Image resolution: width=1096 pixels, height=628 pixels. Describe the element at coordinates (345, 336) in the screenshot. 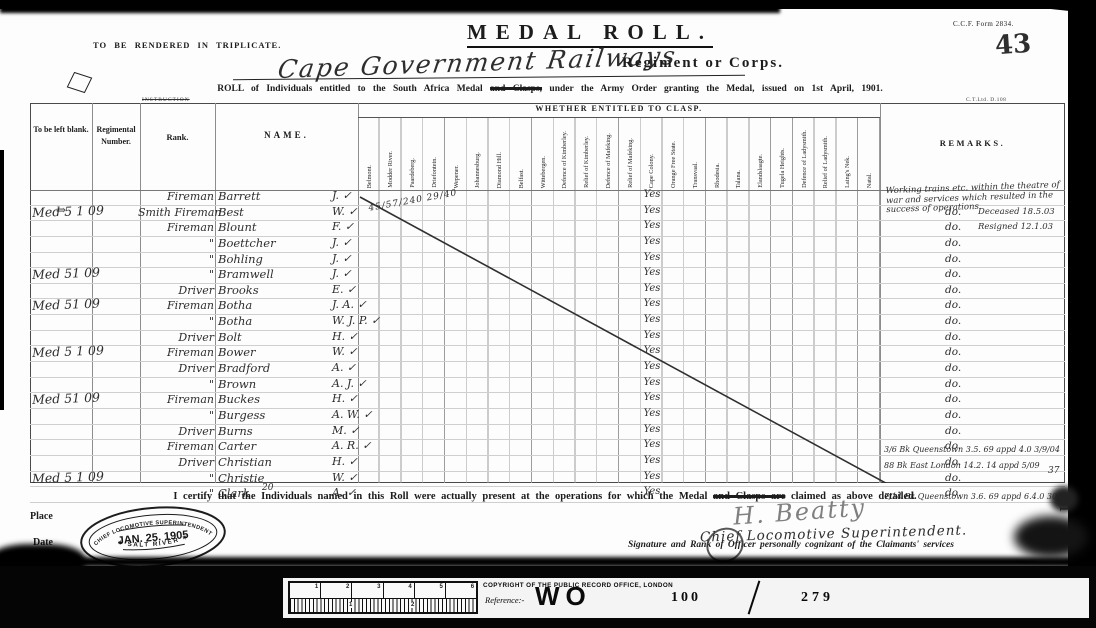

I see `initials-cell: H. ✓` at that location.